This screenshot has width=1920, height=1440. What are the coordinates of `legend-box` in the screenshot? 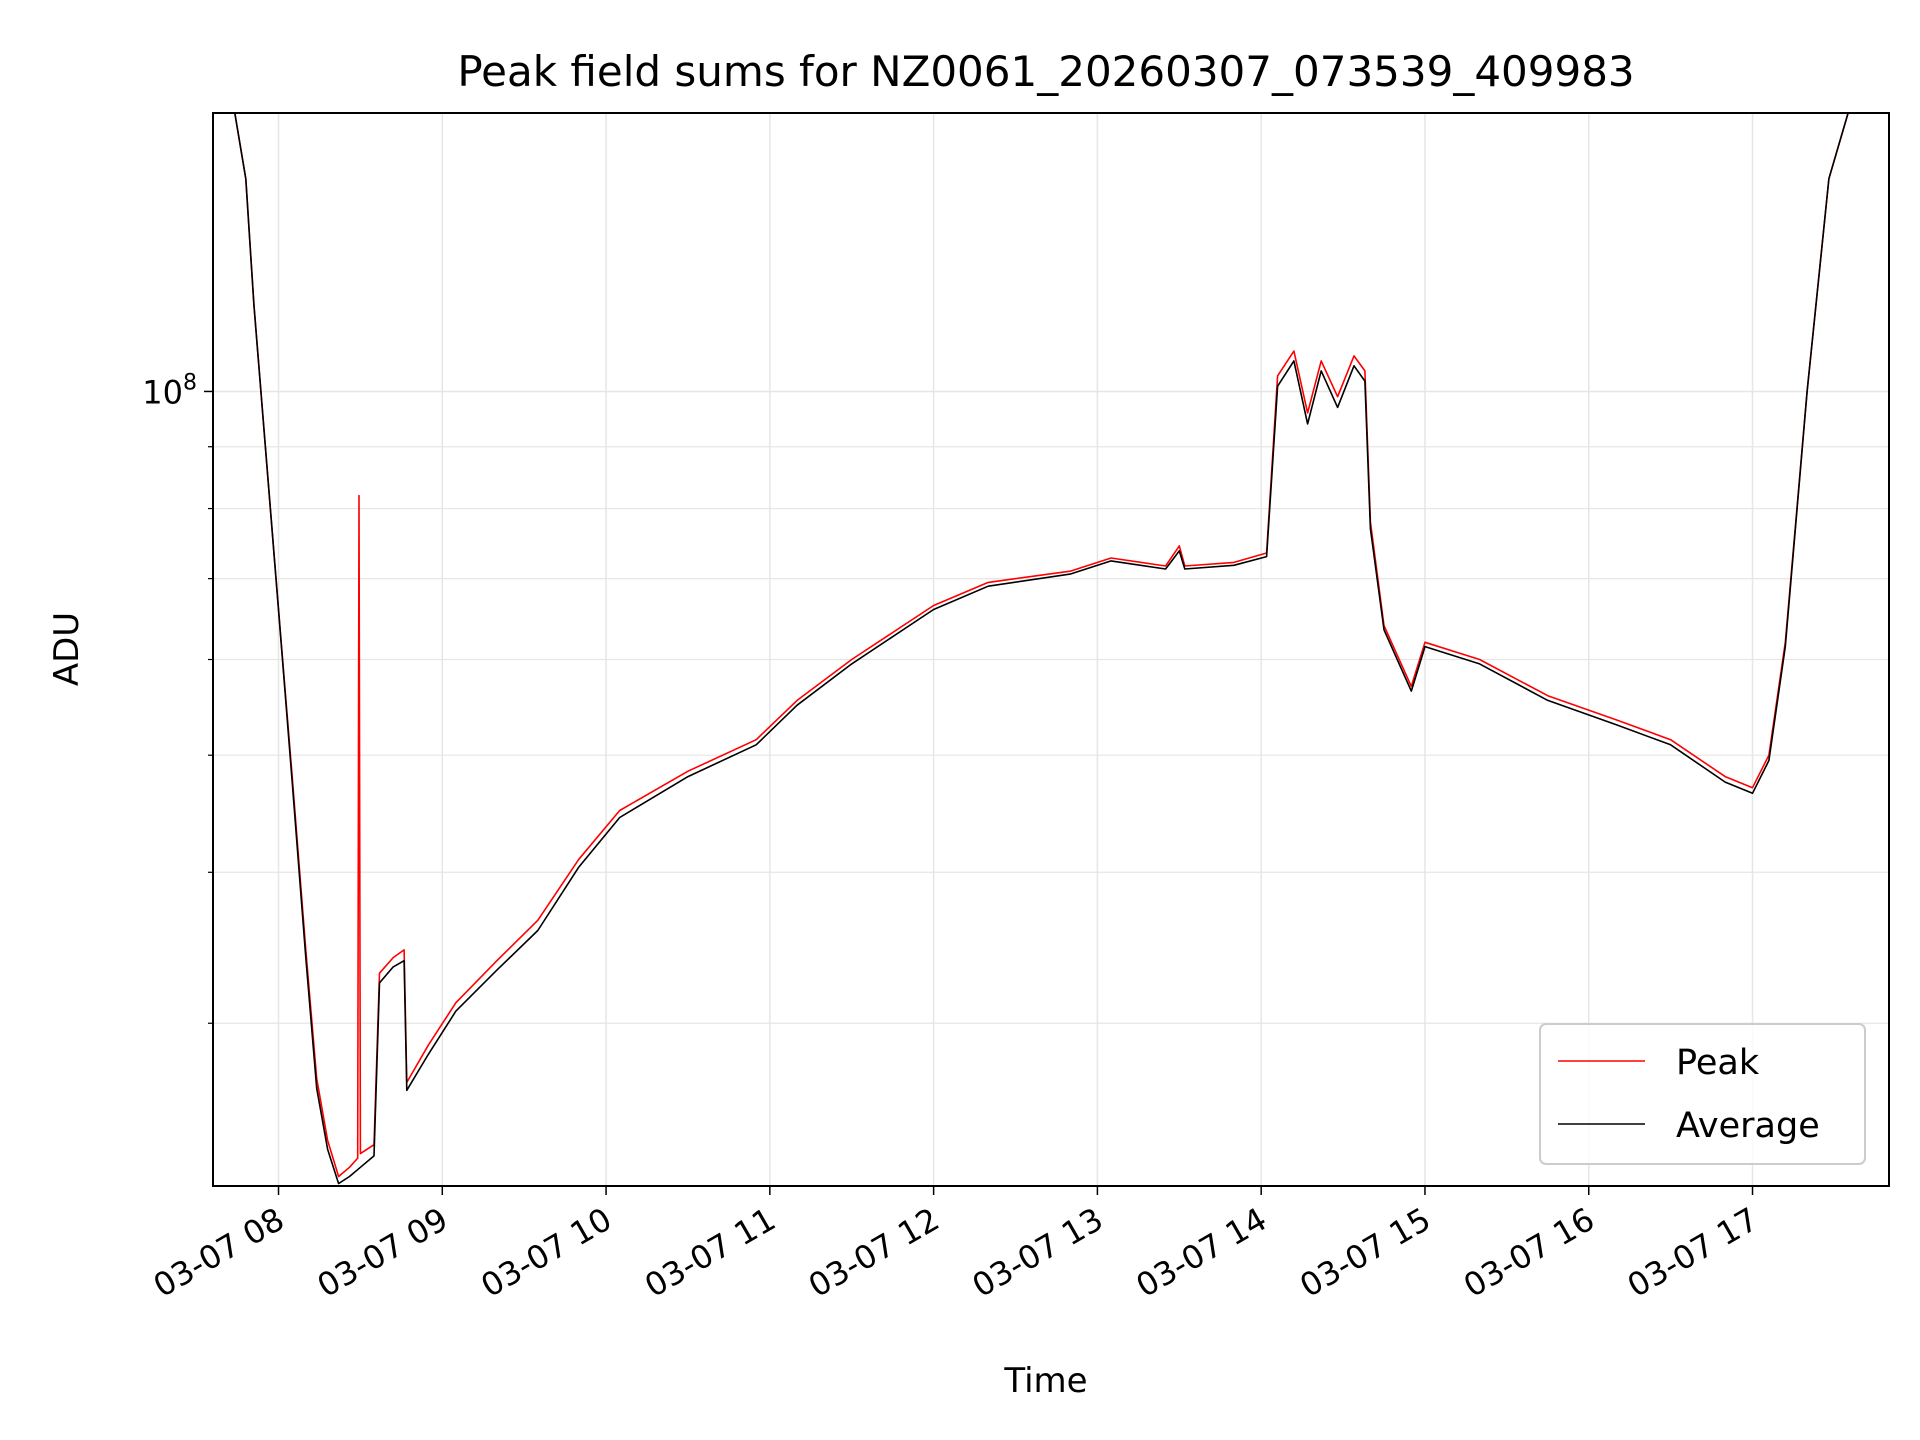 It's located at (1702, 1094).